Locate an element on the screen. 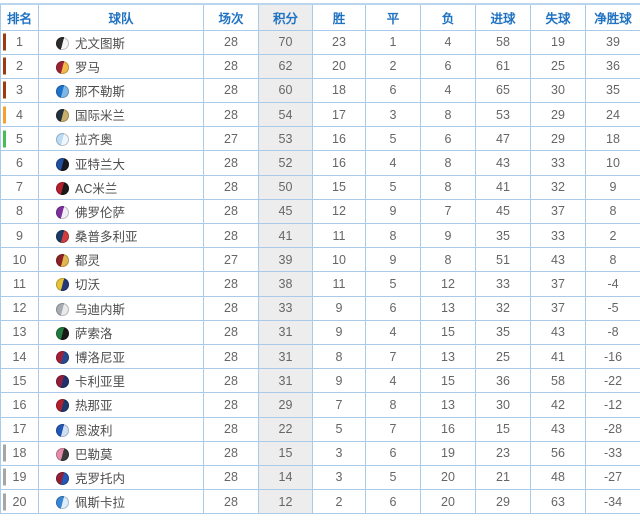 The image size is (640, 521). goals-for-cell: 51 is located at coordinates (503, 260).